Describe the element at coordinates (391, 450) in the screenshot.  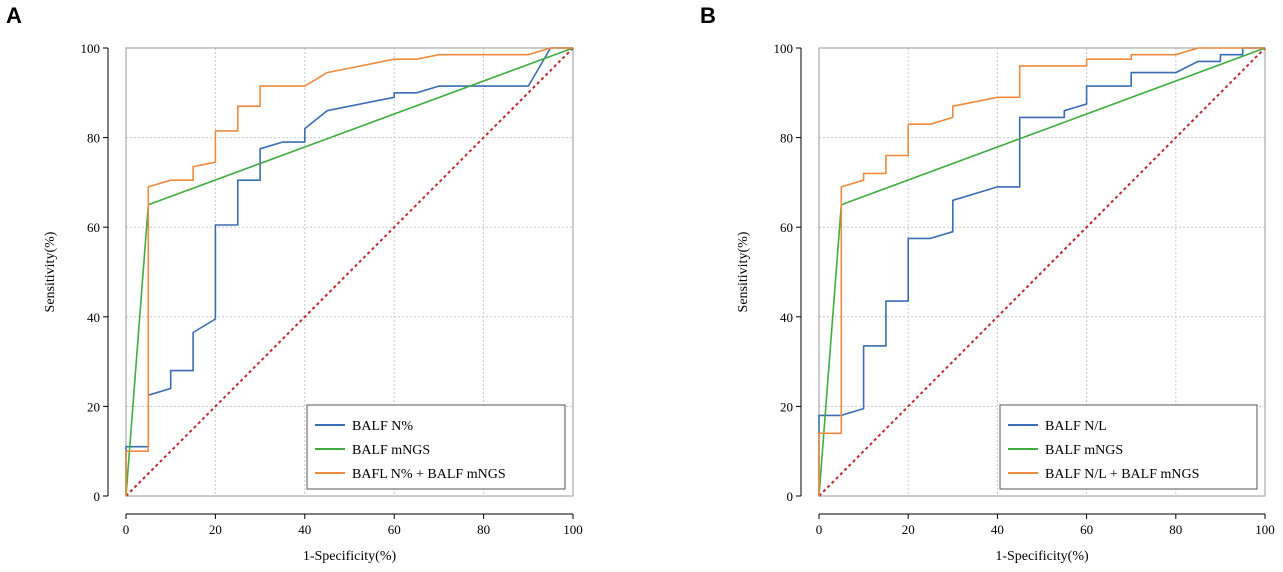
I see `legend-label-a-1: BALF mNGS` at that location.